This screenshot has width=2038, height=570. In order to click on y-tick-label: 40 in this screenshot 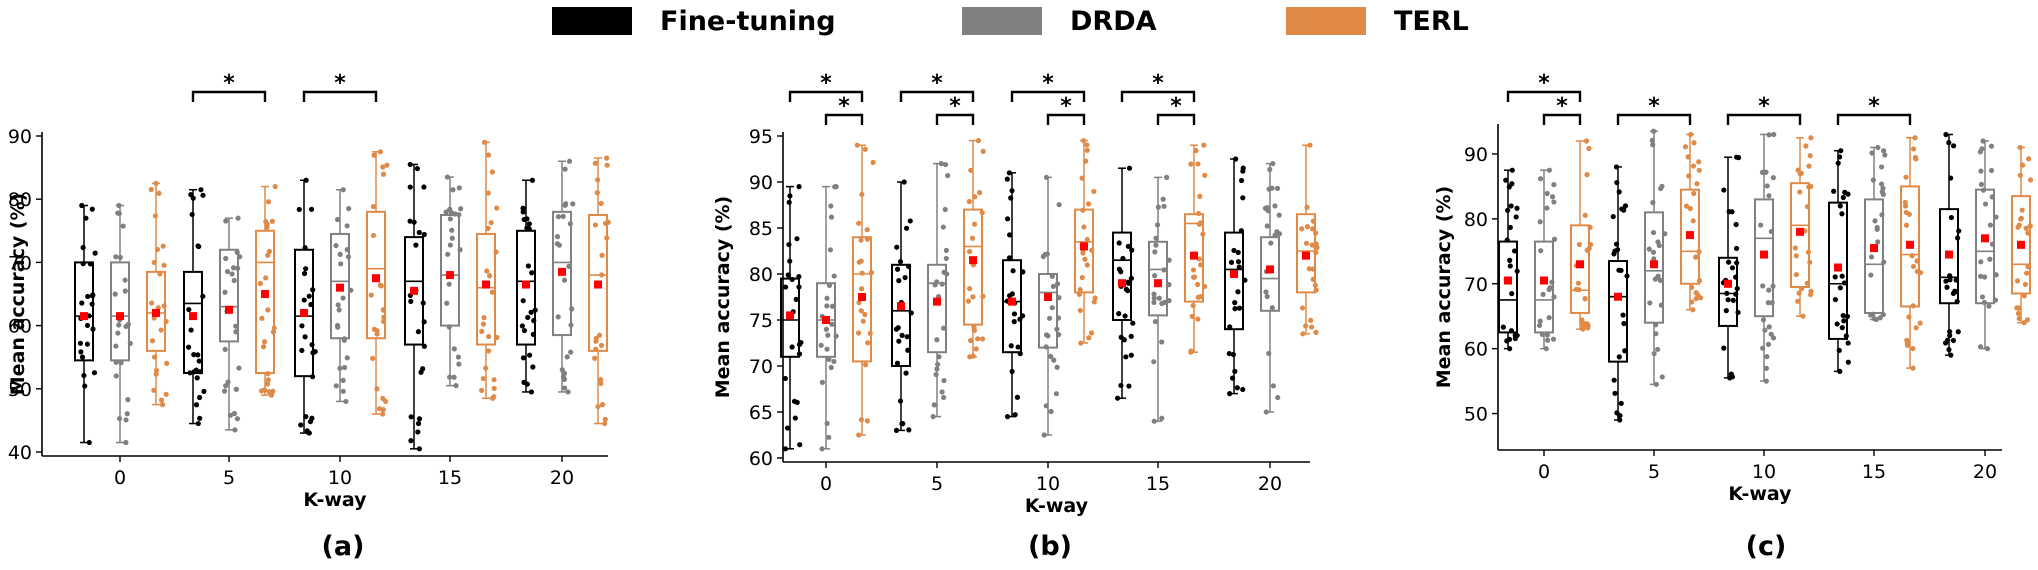, I will do `click(20, 453)`.